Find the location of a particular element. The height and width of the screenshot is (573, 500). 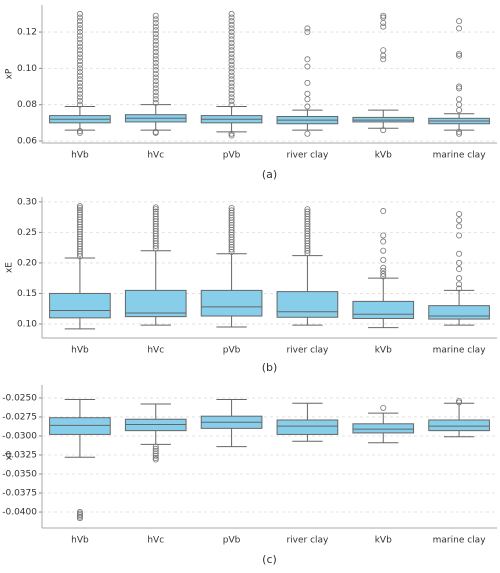

caption: (c) is located at coordinates (269, 559).